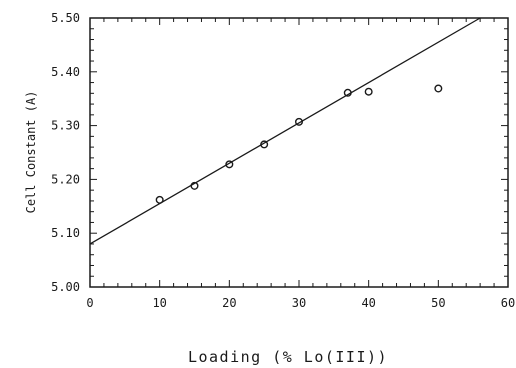 The height and width of the screenshot is (368, 516). What do you see at coordinates (65, 287) in the screenshot?
I see `y-tick-label: 5.00` at bounding box center [65, 287].